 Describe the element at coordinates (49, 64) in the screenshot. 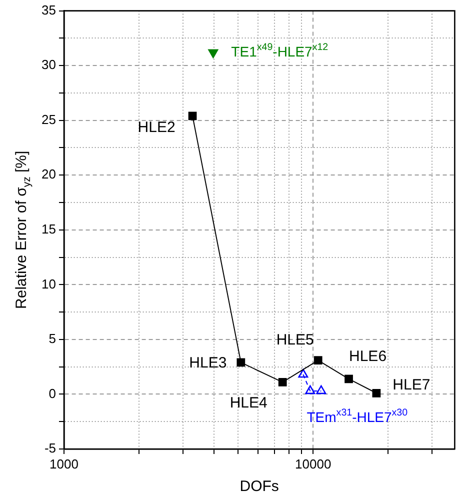

I see `y-tick-label: 30` at that location.